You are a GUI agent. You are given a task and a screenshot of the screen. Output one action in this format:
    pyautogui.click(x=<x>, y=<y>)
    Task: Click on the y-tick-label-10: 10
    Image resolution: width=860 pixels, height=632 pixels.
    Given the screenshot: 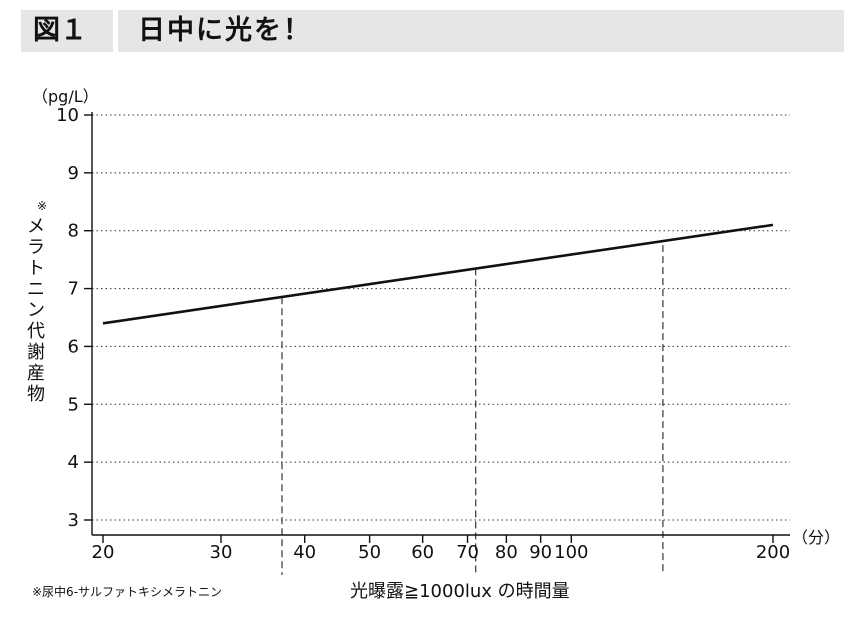 What is the action you would take?
    pyautogui.click(x=67, y=115)
    